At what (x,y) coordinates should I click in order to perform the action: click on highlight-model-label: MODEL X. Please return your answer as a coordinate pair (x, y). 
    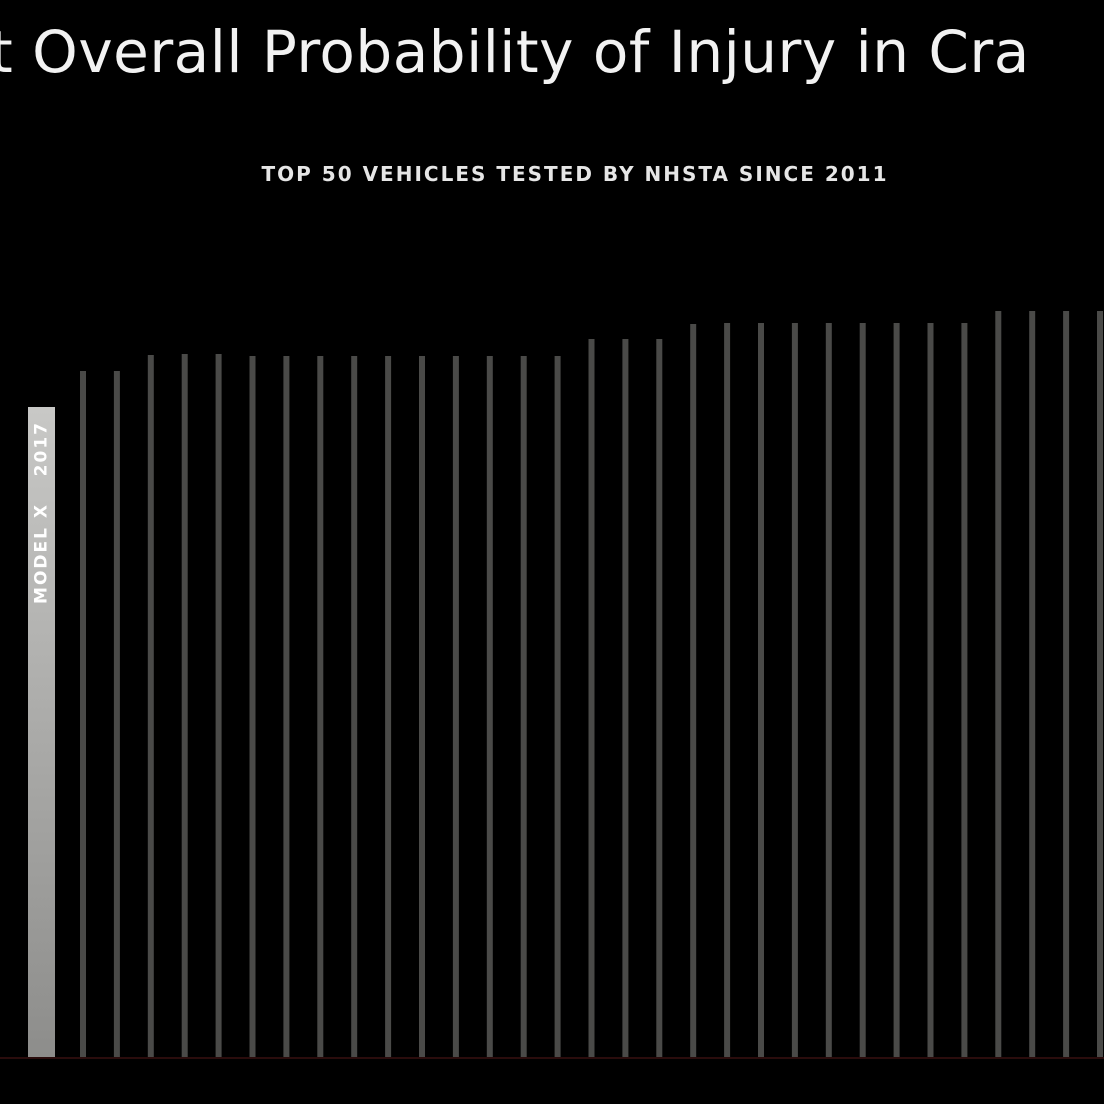
    Looking at the image, I should click on (42, 553).